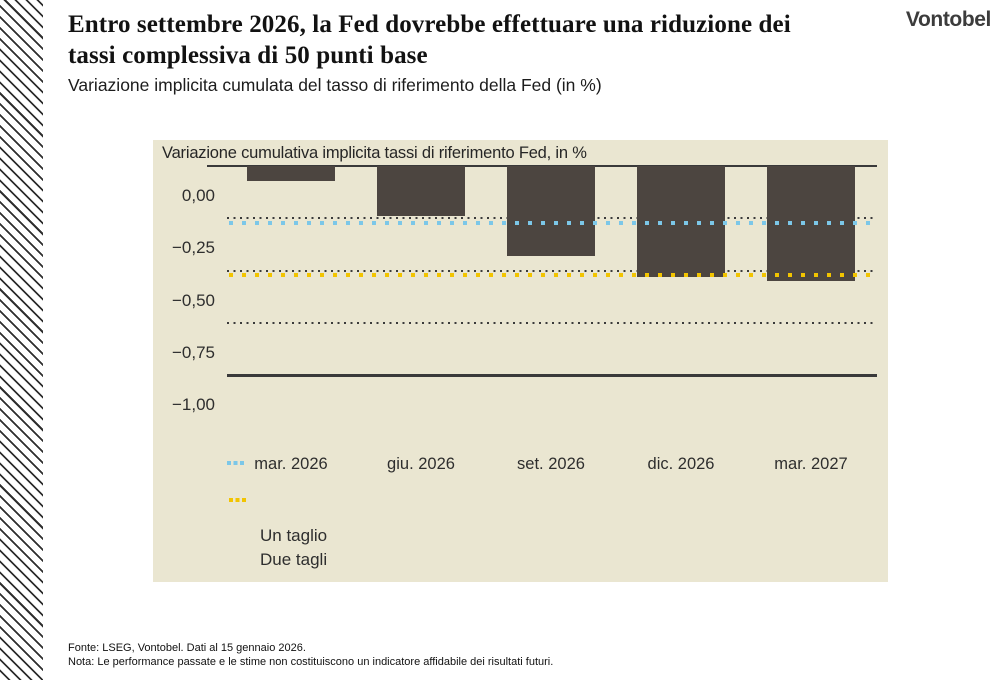  Describe the element at coordinates (811, 464) in the screenshot. I see `x-axis-label: mar. 2027` at that location.